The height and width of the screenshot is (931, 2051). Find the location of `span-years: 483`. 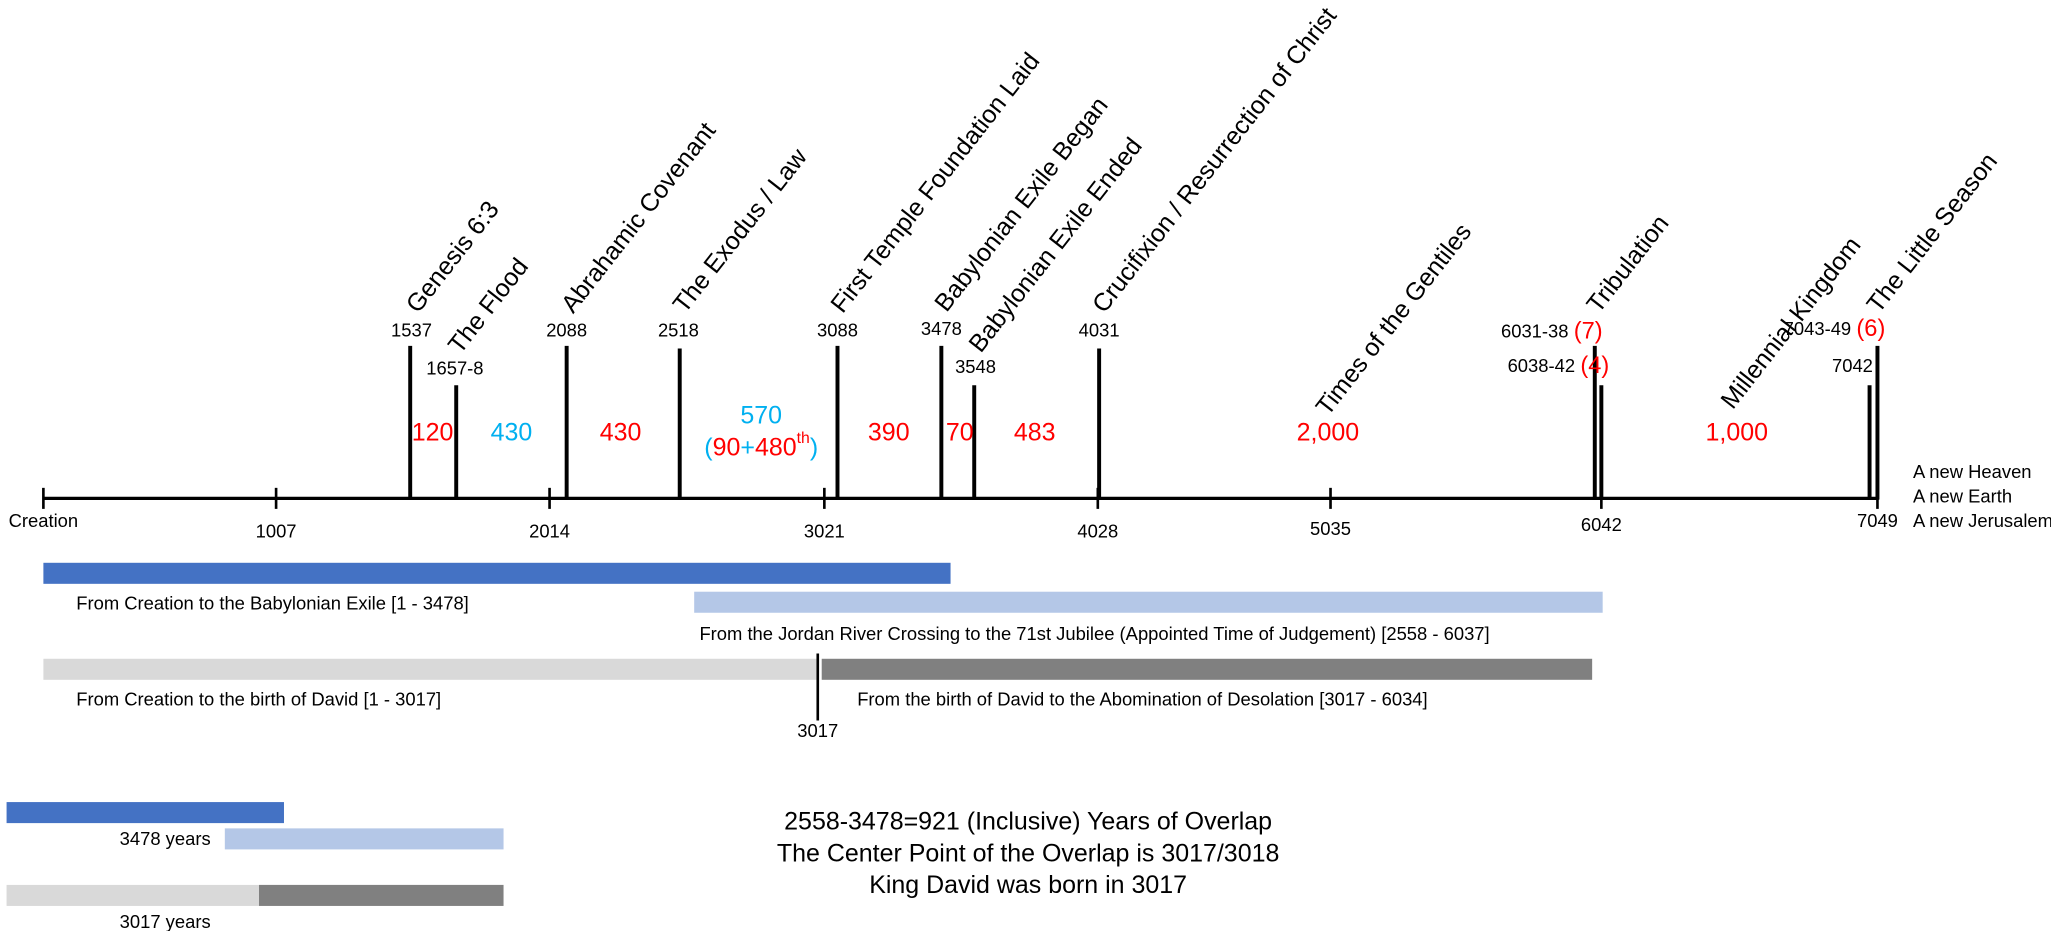

span-years: 483 is located at coordinates (1035, 433).